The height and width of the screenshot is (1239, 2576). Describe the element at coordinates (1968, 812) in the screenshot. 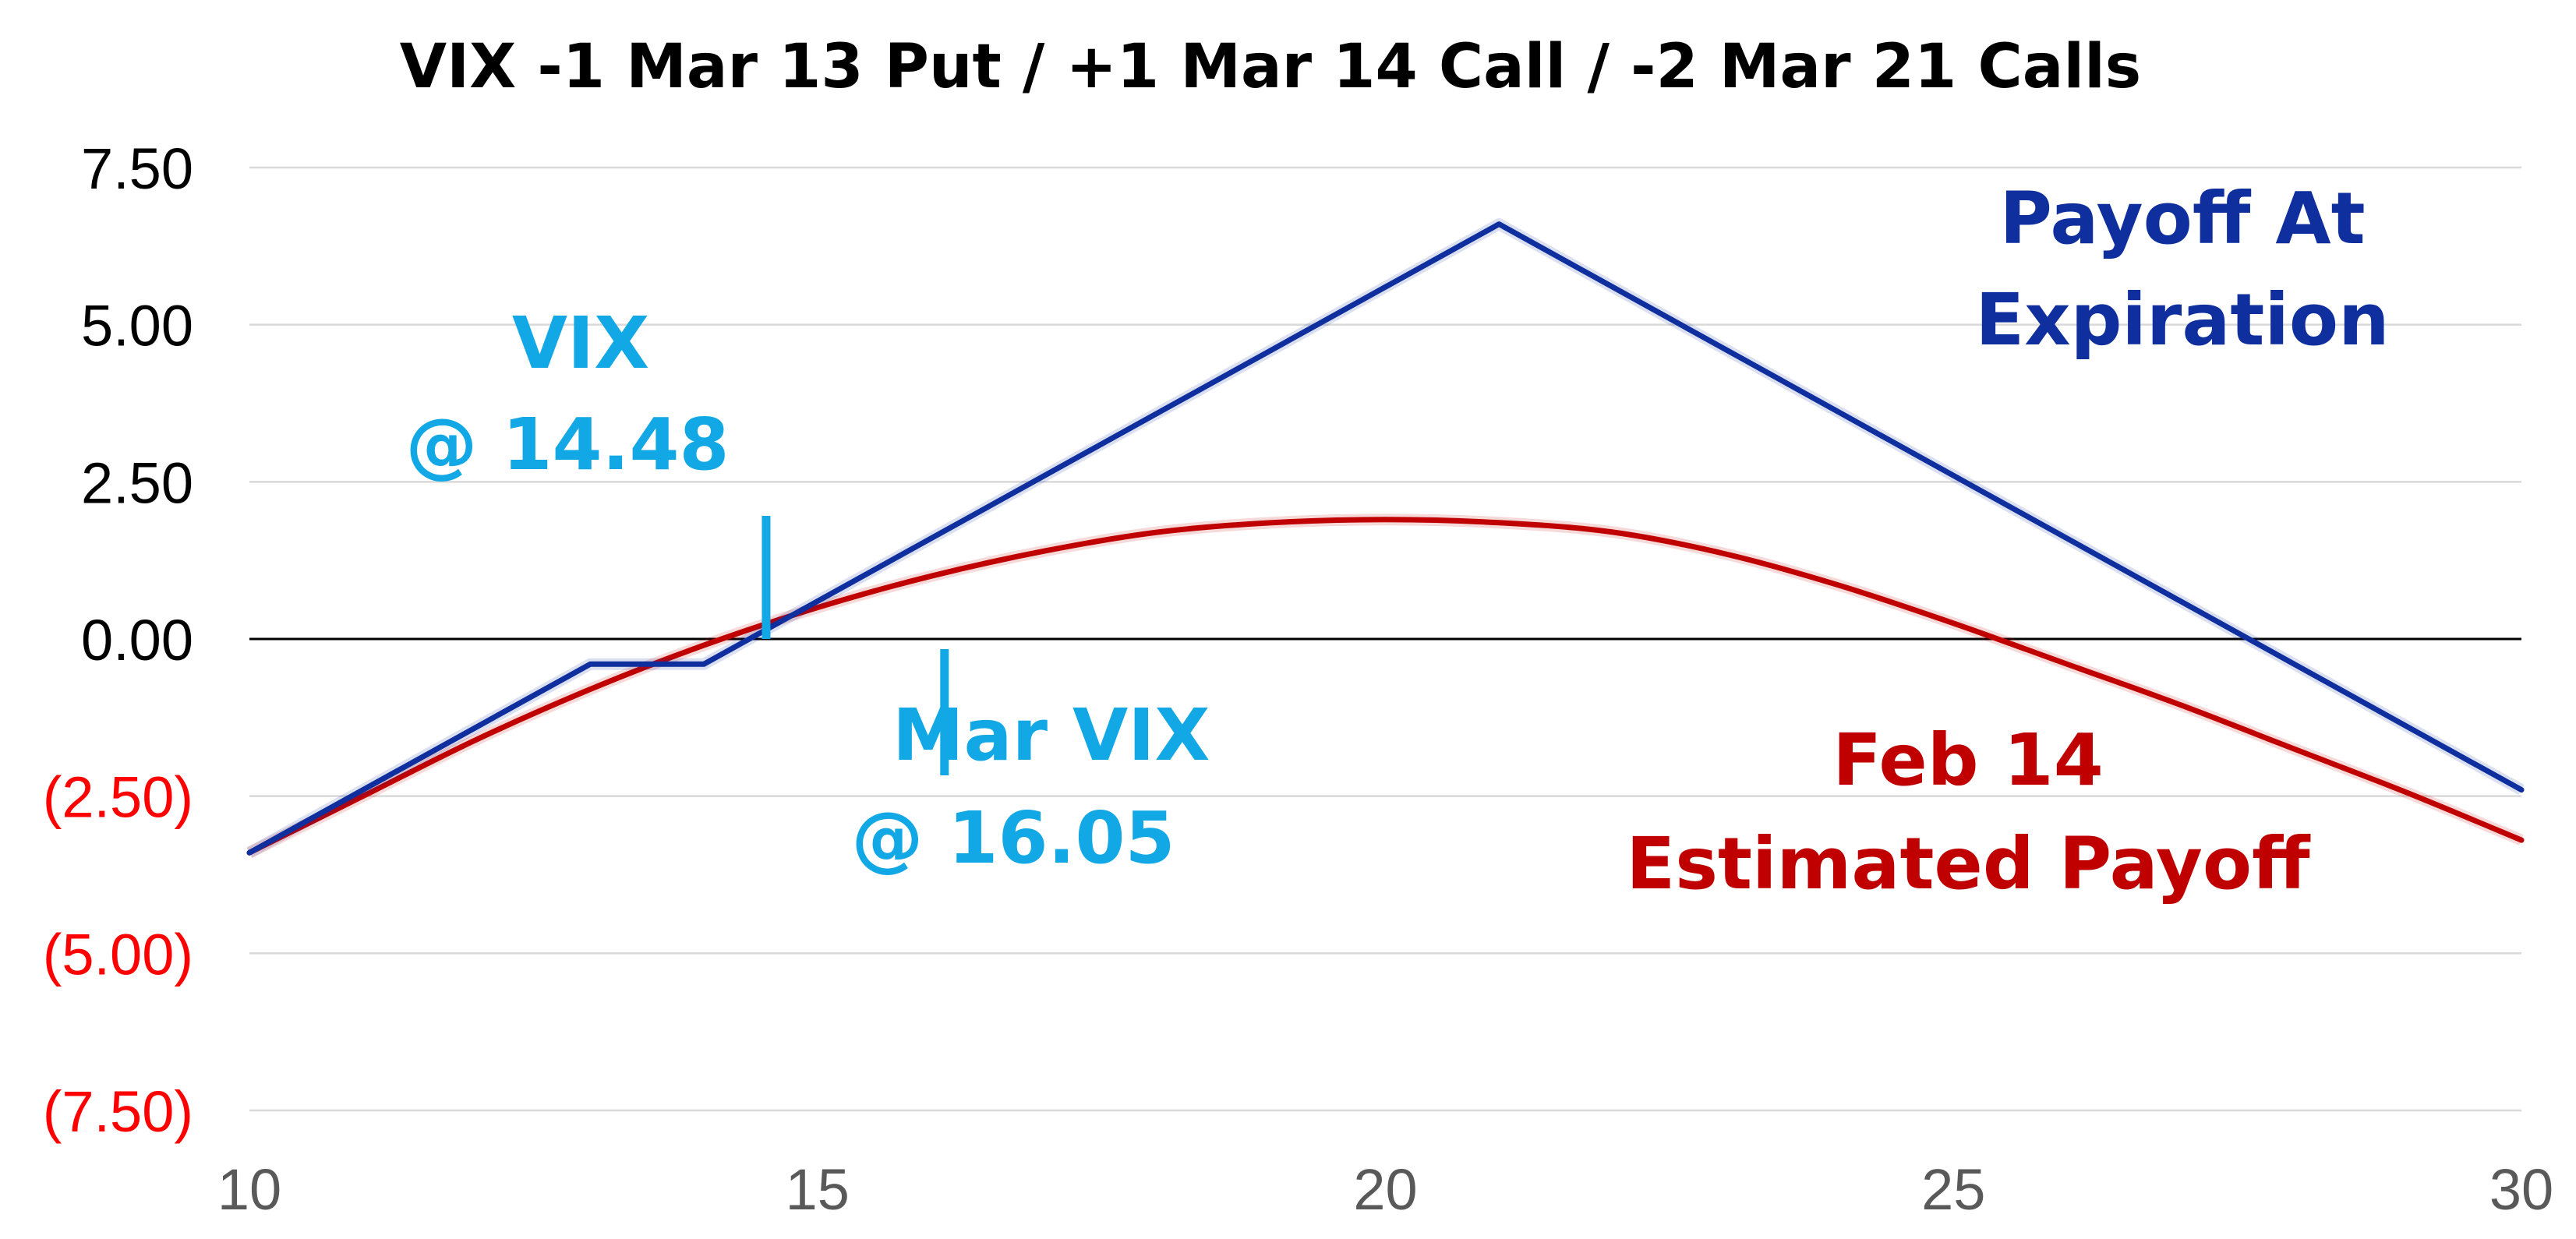

I see `estimated-series-label: Feb 14 Estimated Payoff` at that location.